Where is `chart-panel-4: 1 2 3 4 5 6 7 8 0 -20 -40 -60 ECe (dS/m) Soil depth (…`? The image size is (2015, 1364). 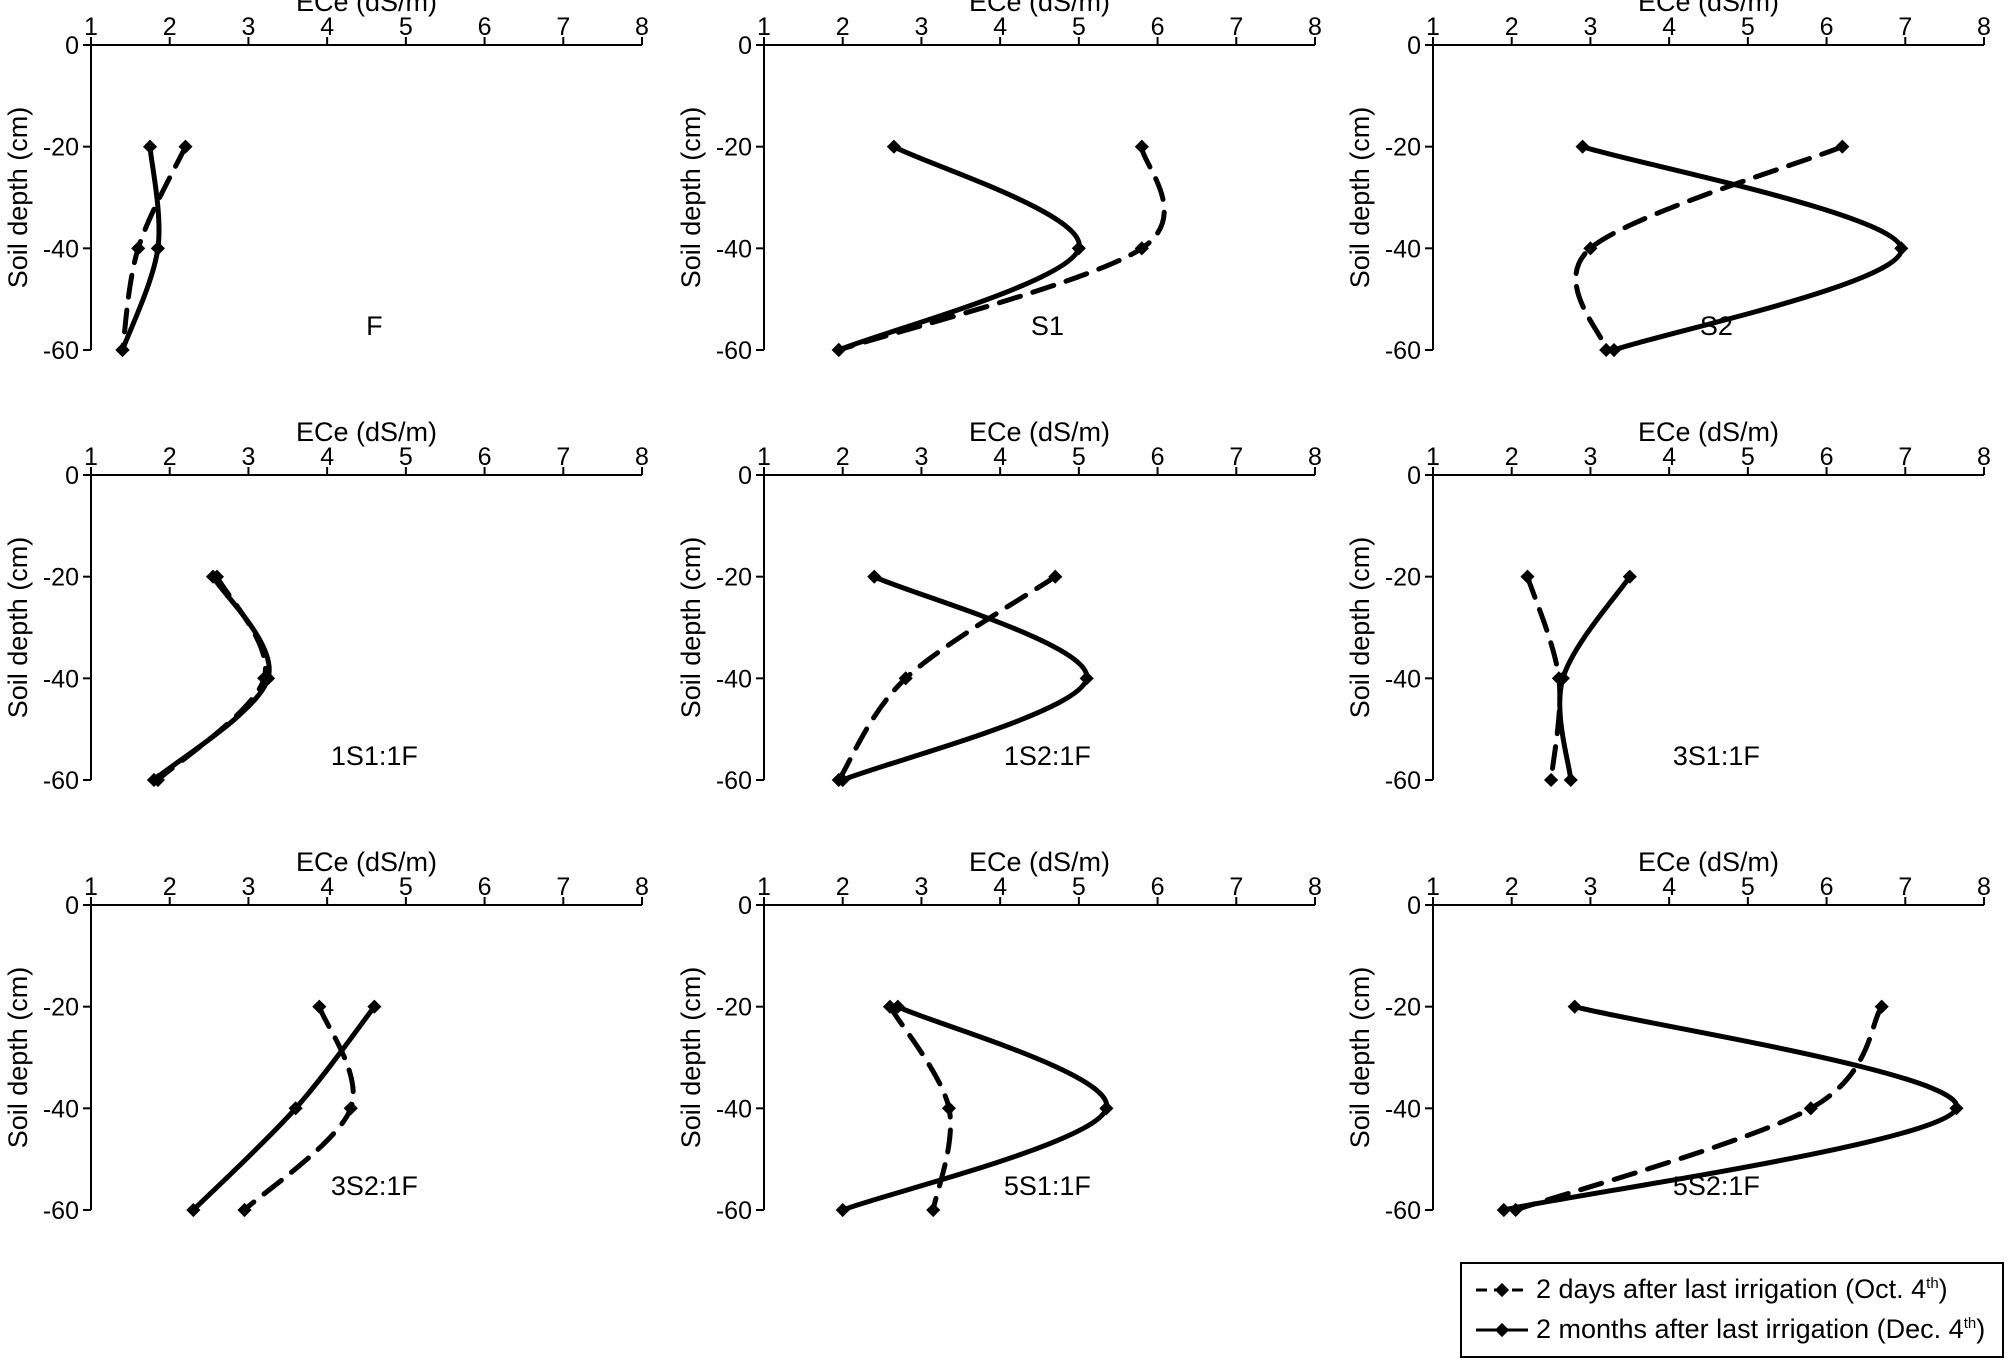
chart-panel-4: 1 2 3 4 5 6 7 8 0 -20 -40 -60 ECe (dS/m) Soil depth (… is located at coordinates (326, 606).